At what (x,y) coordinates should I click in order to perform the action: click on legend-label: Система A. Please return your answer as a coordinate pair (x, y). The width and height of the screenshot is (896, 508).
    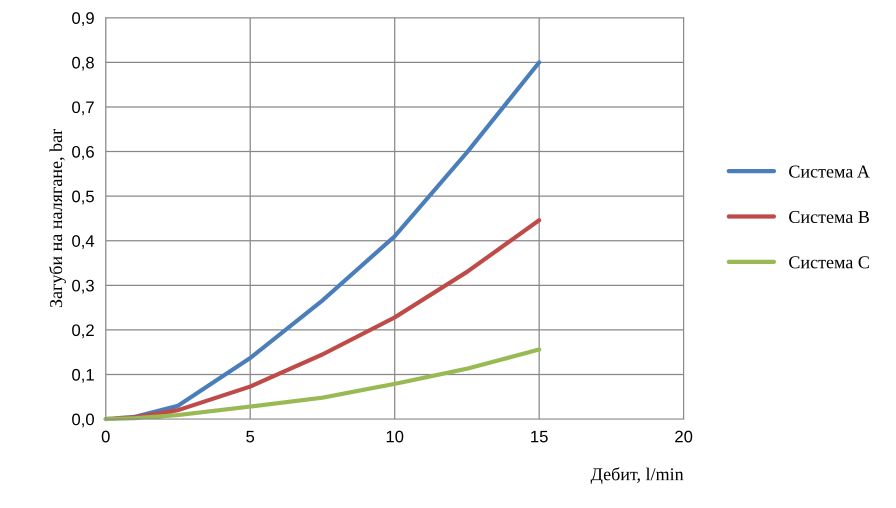
    Looking at the image, I should click on (829, 172).